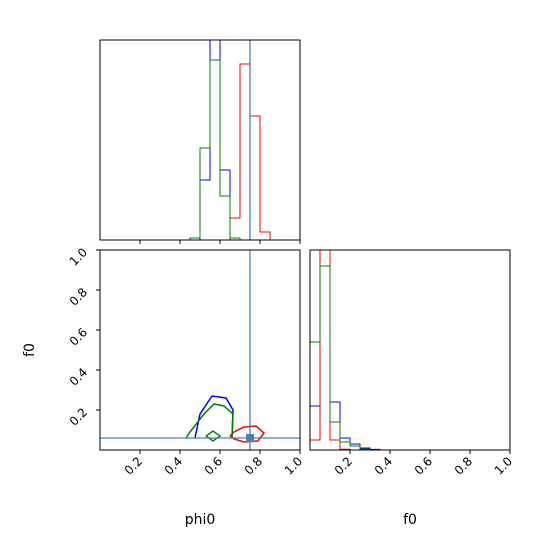 The height and width of the screenshot is (554, 550). What do you see at coordinates (293, 465) in the screenshot?
I see `phi0-xtick-label-4: 1.0` at bounding box center [293, 465].